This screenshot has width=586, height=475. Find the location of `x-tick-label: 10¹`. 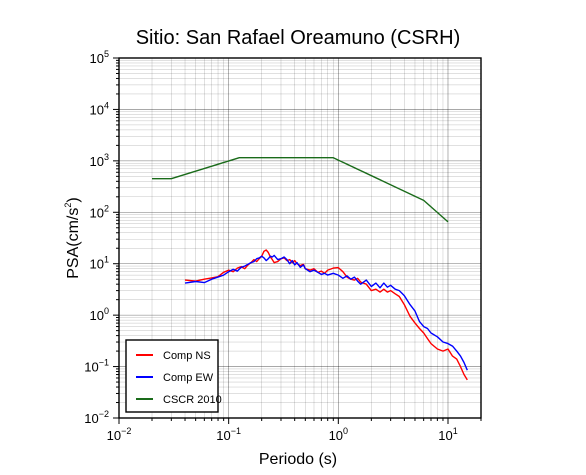

x-tick-label: 10¹ is located at coordinates (447, 434).